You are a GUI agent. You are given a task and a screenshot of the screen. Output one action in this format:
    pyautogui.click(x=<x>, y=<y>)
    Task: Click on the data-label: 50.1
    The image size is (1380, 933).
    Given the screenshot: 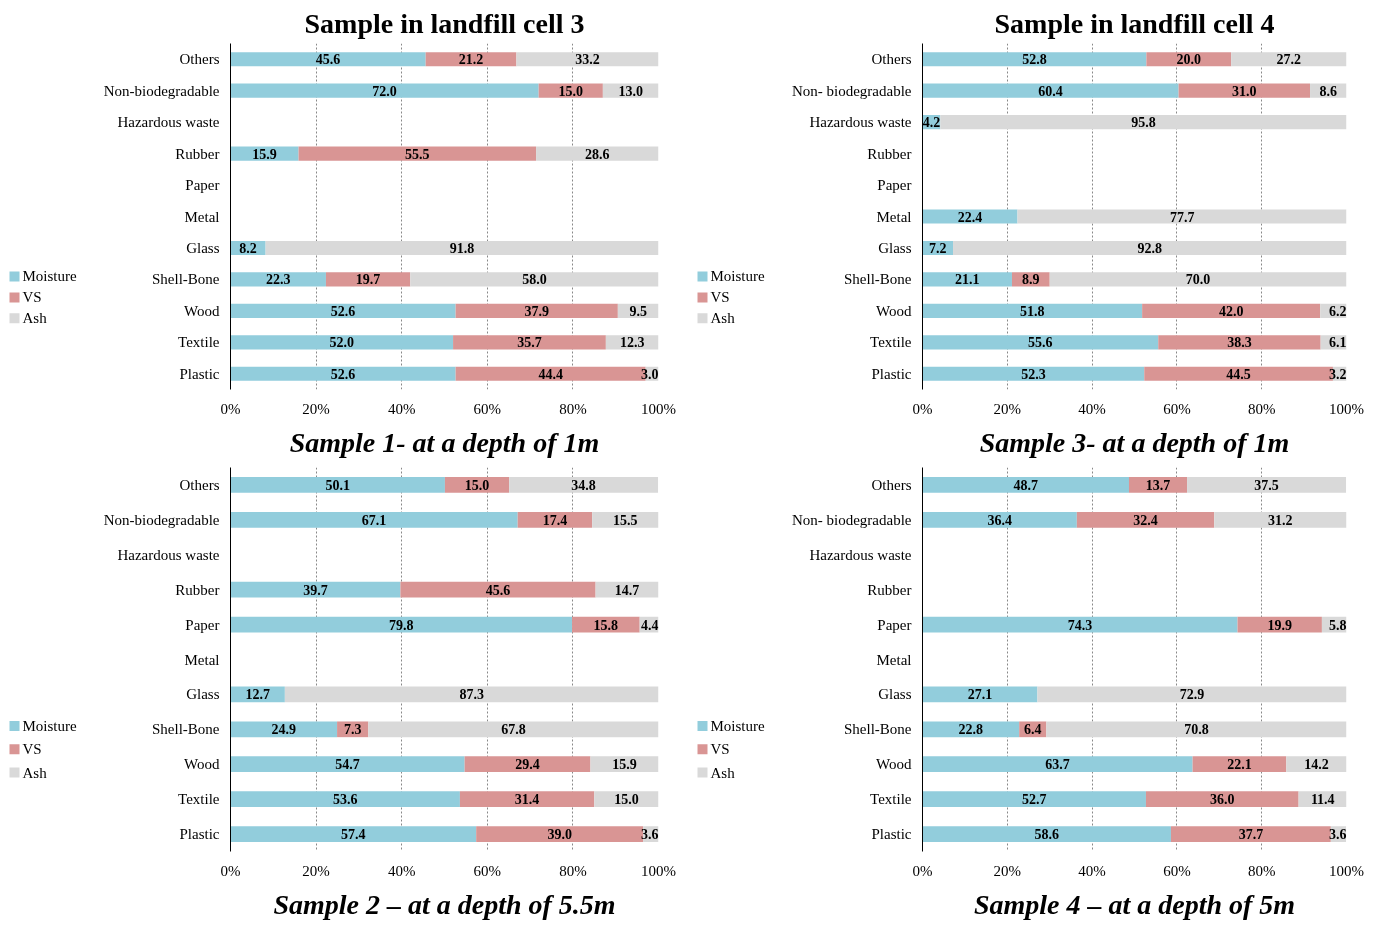 What is the action you would take?
    pyautogui.click(x=337, y=485)
    